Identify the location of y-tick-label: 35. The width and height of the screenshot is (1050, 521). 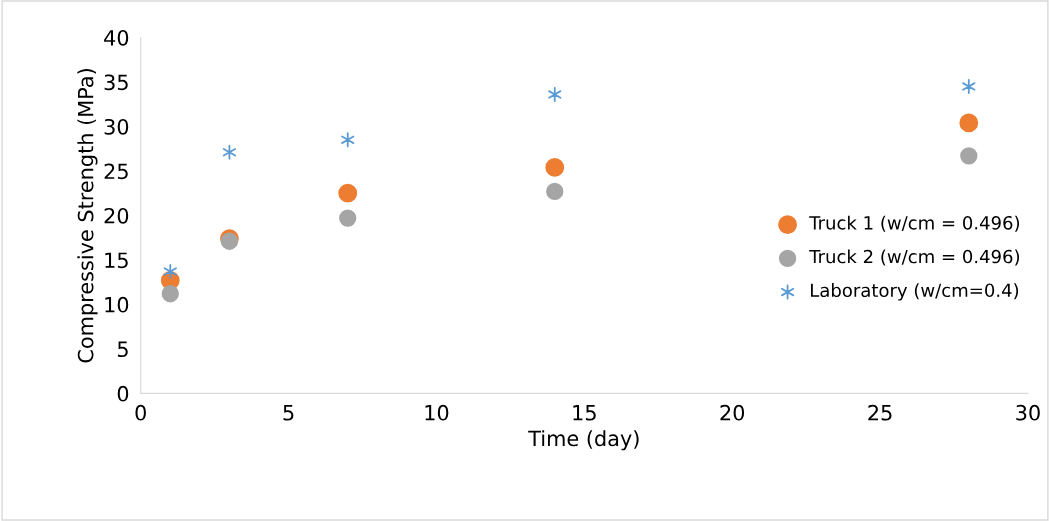
(116, 82).